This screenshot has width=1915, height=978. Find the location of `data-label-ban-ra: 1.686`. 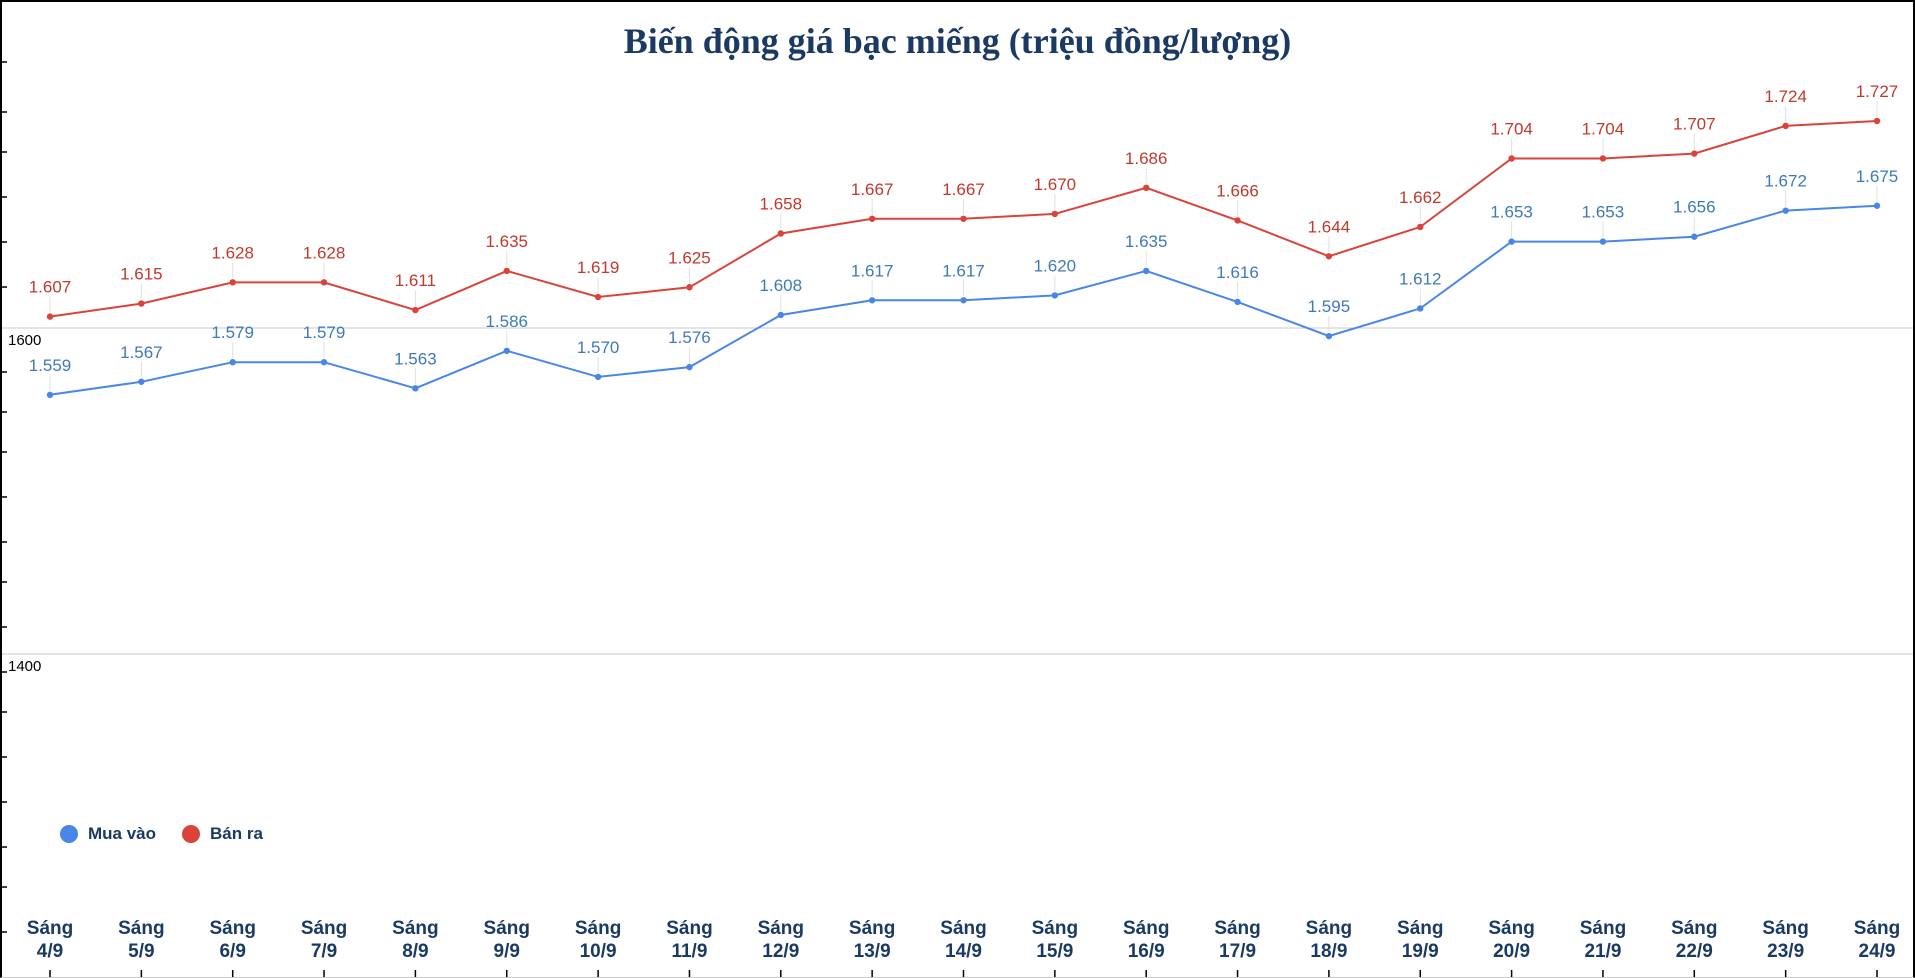

data-label-ban-ra: 1.686 is located at coordinates (1146, 158).